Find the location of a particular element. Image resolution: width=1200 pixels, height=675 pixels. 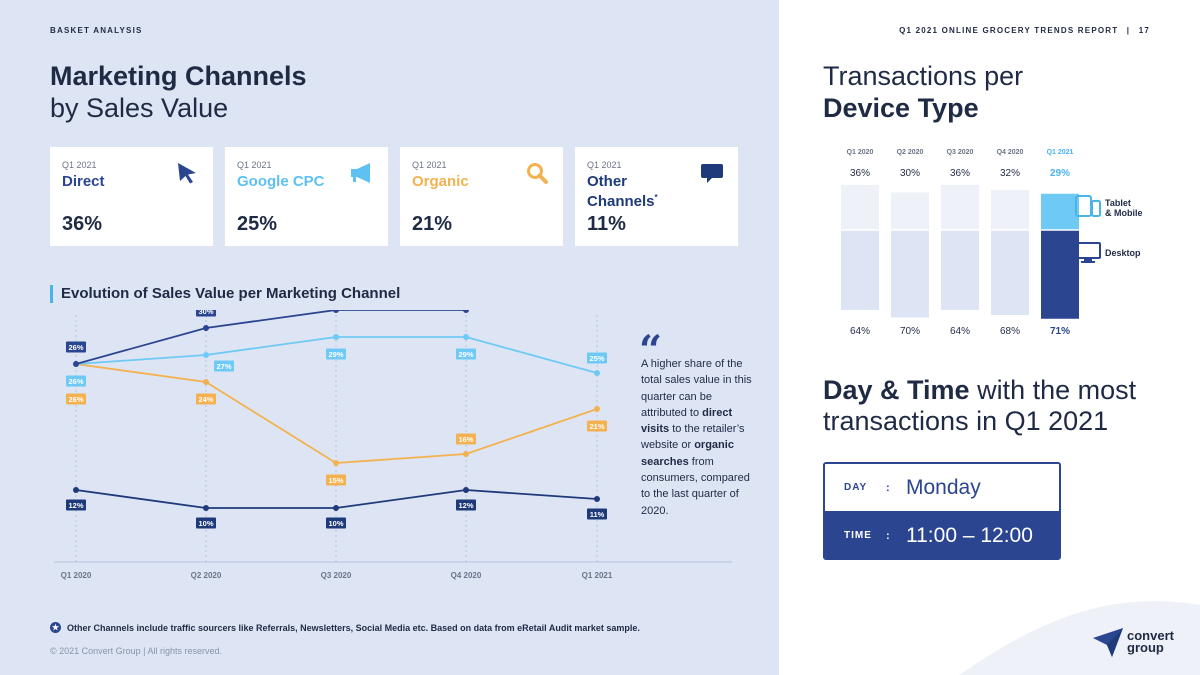

card-value: 25% is located at coordinates (257, 224).